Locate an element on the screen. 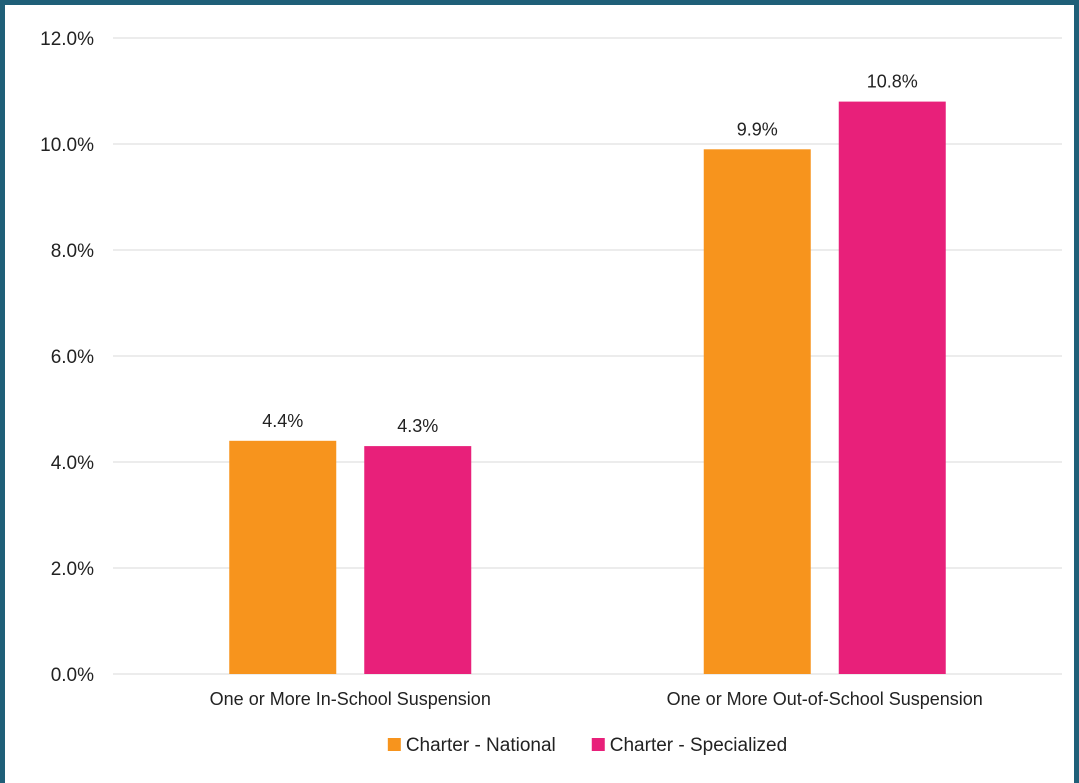 The height and width of the screenshot is (783, 1079). y-axis-tick-labels: 0.0% 2.0% 4.0% 6.0% 8.0% 10.0% 12.0% is located at coordinates (67, 357).